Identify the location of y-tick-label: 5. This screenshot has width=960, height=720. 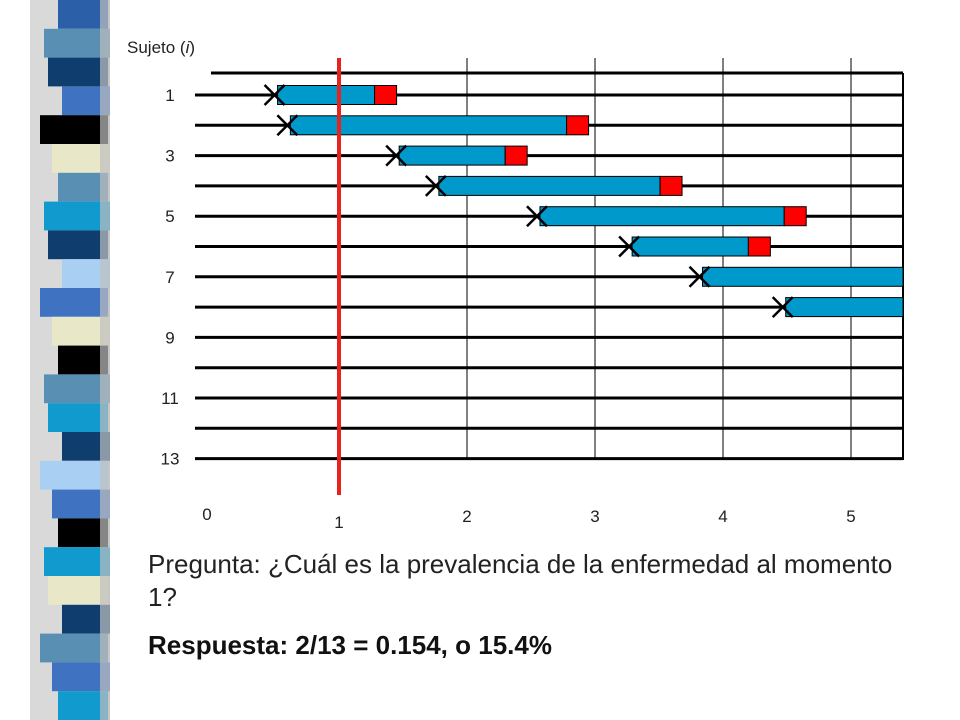
(169, 216).